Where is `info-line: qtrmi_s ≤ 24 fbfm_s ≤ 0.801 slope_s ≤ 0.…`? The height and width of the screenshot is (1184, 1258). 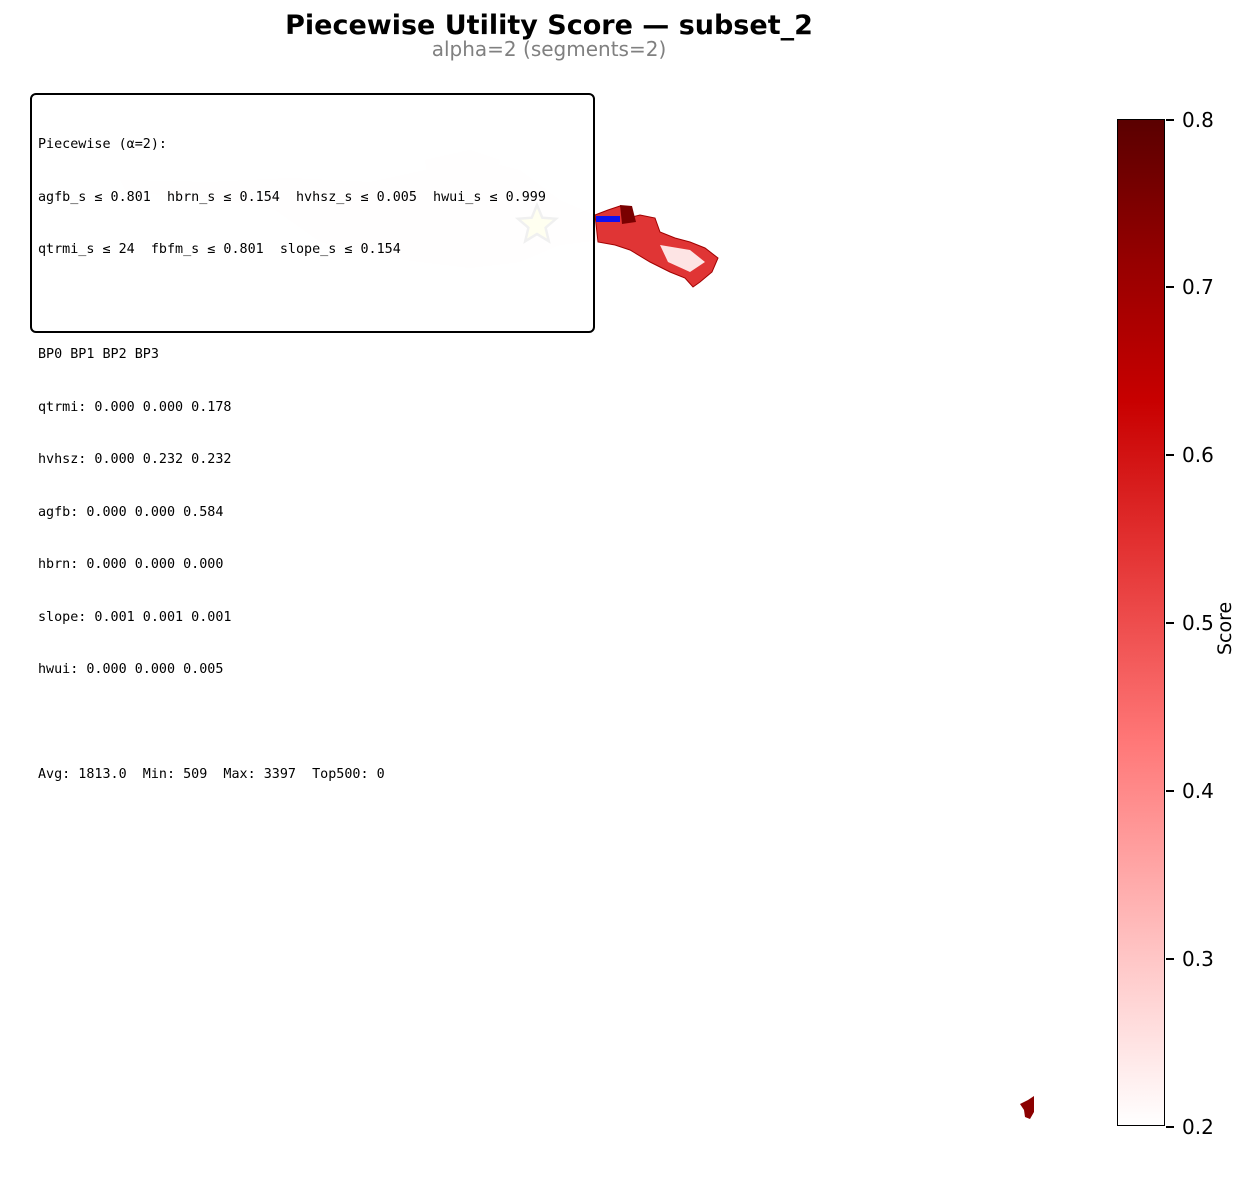
info-line: qtrmi_s ≤ 24 fbfm_s ≤ 0.801 slope_s ≤ 0.… is located at coordinates (219, 249).